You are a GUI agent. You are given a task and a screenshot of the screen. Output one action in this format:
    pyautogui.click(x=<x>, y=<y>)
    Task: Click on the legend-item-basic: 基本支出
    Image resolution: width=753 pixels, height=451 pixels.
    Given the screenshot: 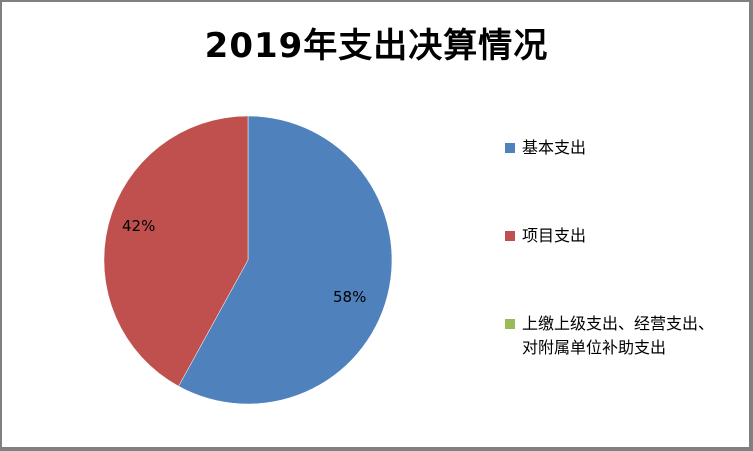 What is the action you would take?
    pyautogui.click(x=620, y=148)
    